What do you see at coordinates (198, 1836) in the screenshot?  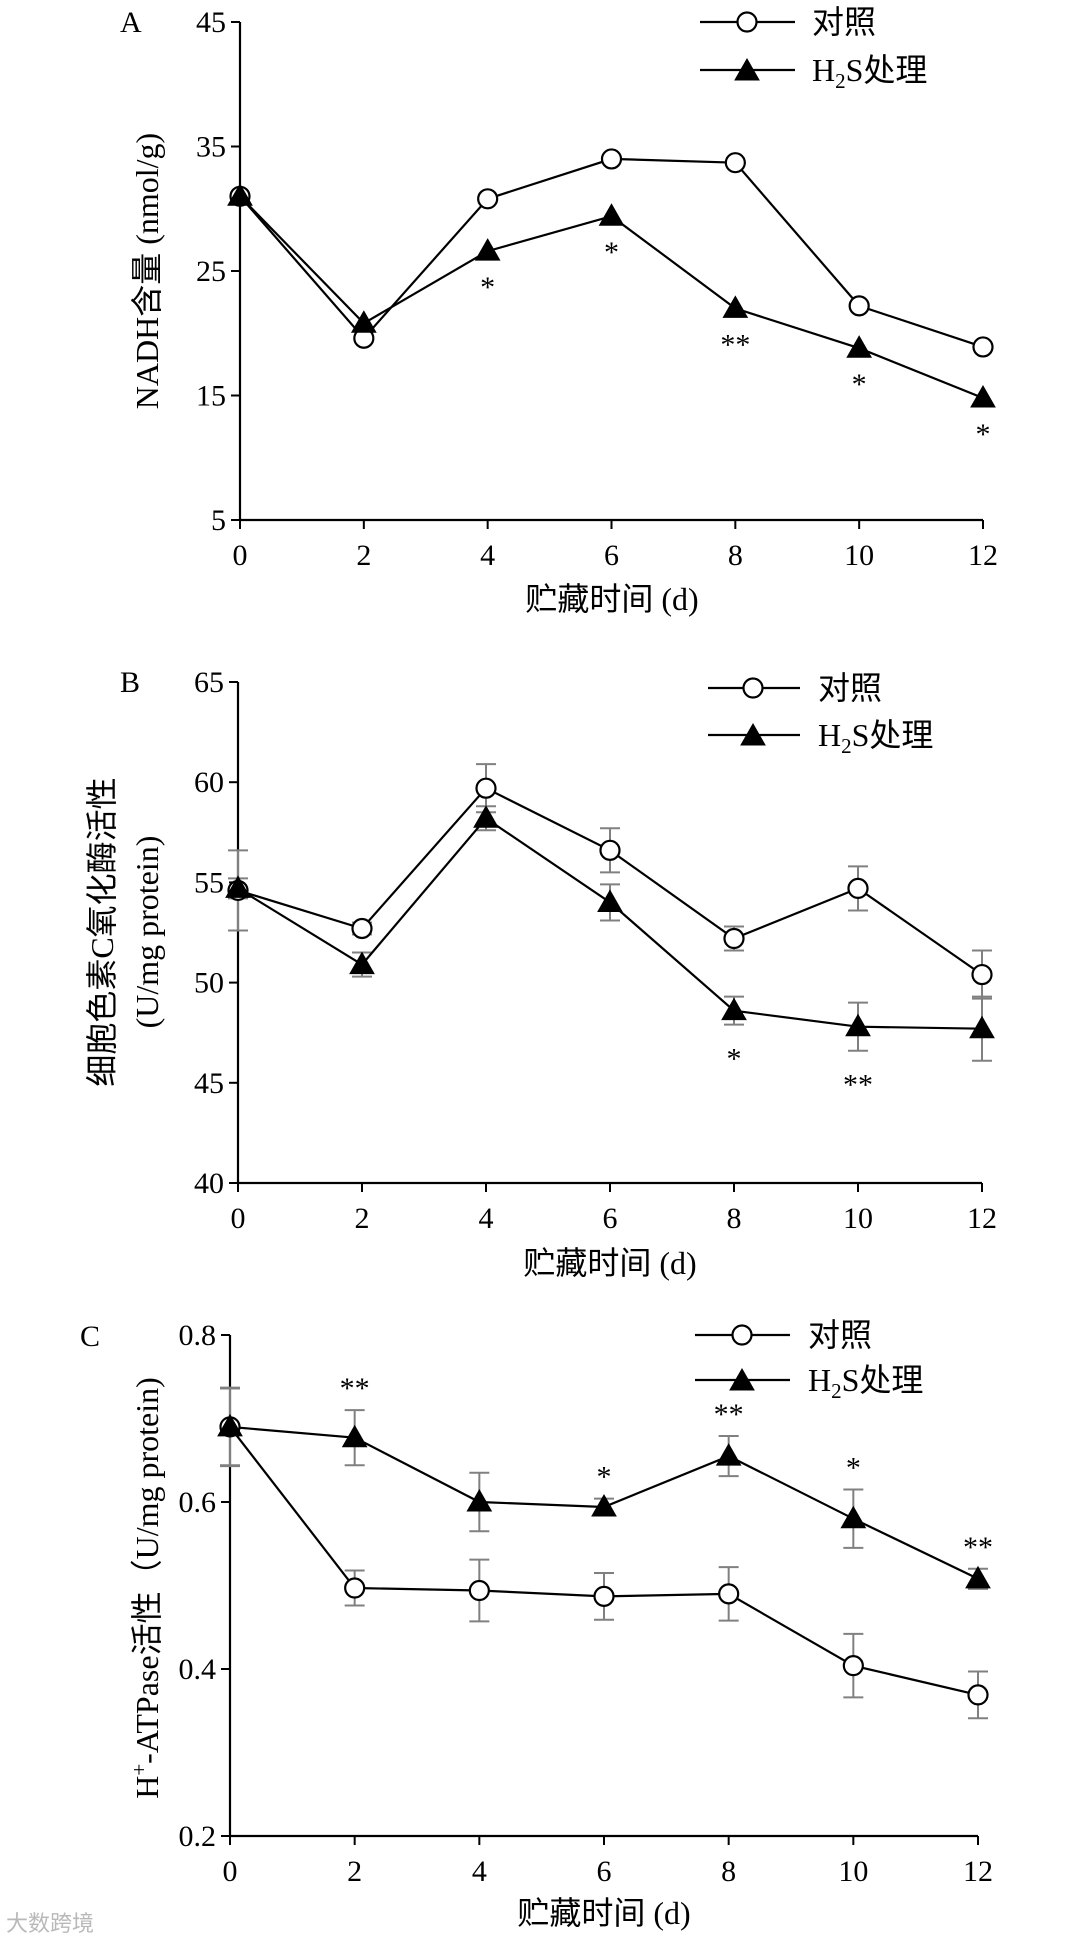 I see `y-tick-label: 0.2` at bounding box center [198, 1836].